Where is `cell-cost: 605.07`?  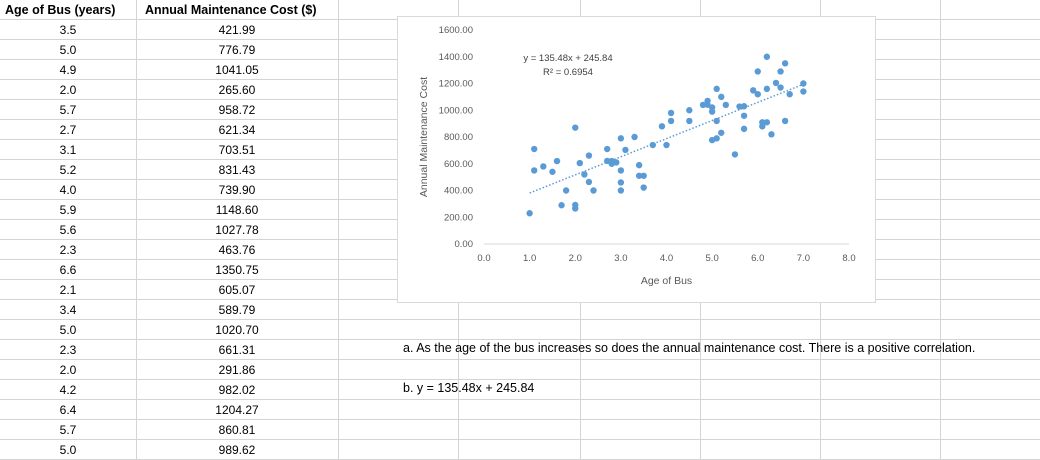 cell-cost: 605.07 is located at coordinates (237, 290).